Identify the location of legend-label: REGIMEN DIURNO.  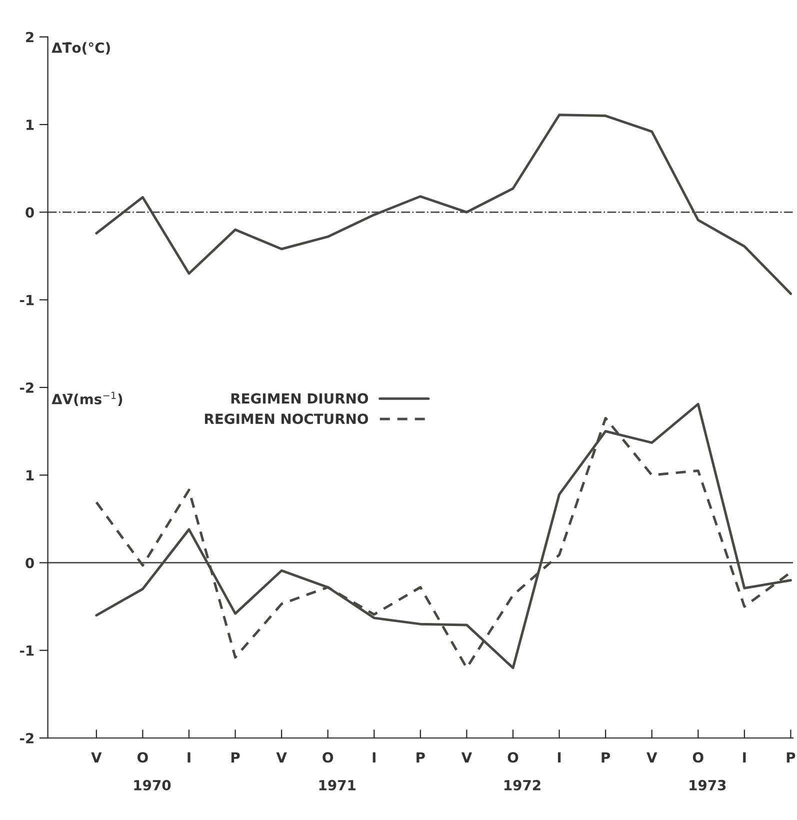
(299, 398).